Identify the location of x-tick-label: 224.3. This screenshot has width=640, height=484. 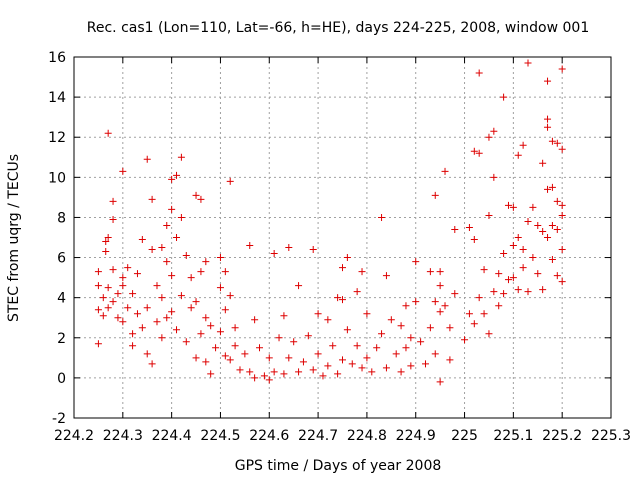
(123, 436).